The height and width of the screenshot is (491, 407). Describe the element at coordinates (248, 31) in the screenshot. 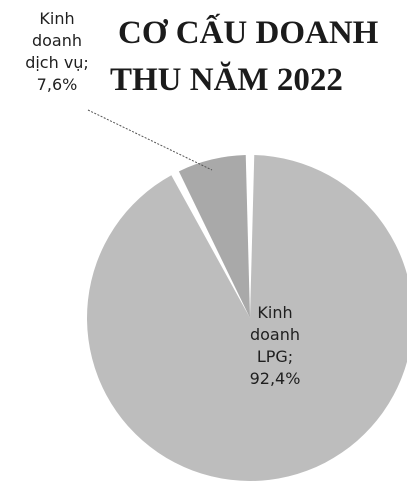

I see `chart-title-line-1: CƠ CẤU DOANH` at that location.